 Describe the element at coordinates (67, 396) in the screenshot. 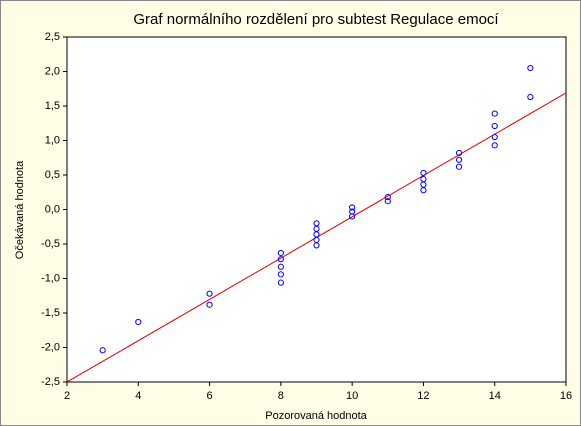

I see `x-tick-label: 2` at that location.